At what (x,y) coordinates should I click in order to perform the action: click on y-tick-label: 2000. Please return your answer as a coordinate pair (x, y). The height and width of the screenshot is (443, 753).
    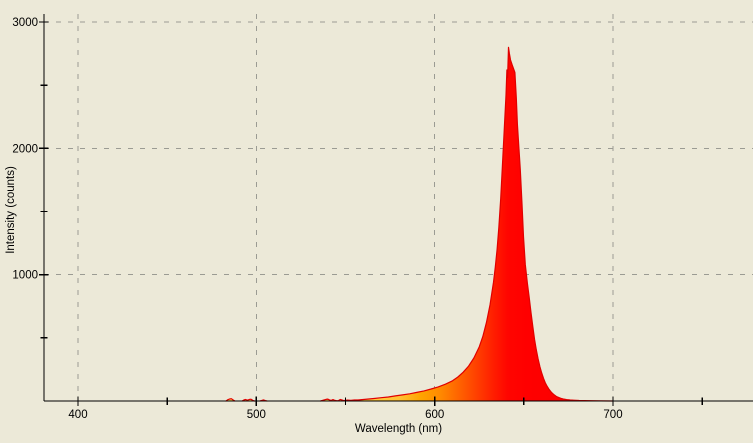
    Looking at the image, I should click on (25, 149).